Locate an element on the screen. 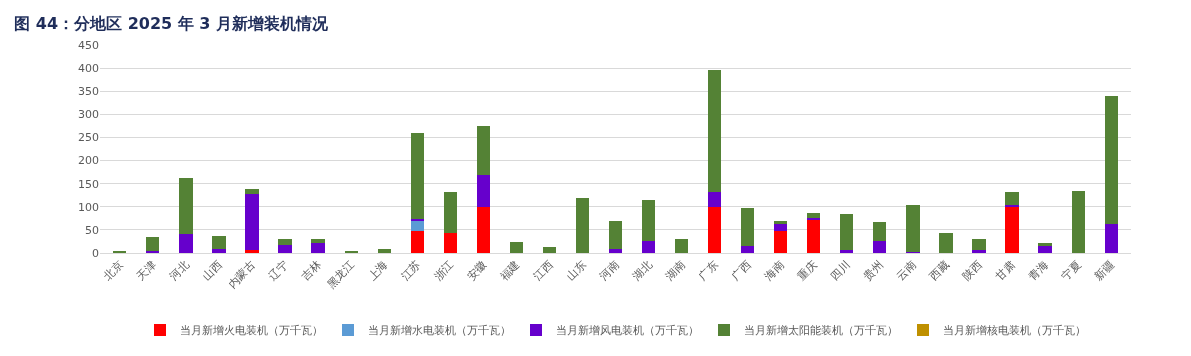 This screenshot has width=1191, height=356. legend-label: 当月新增太阳能装机（万千瓦） is located at coordinates (821, 331).